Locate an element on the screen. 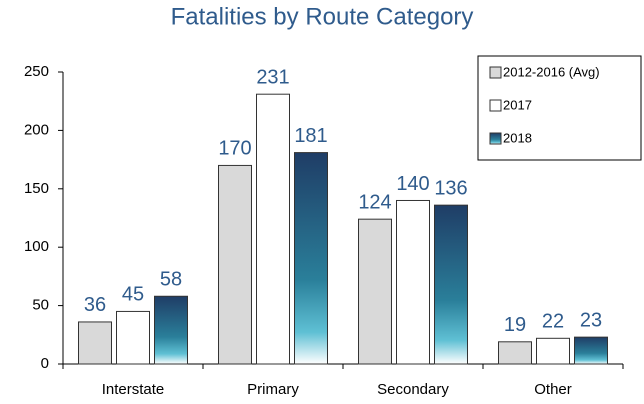 Image resolution: width=644 pixels, height=404 pixels. y-tick-label: 200 is located at coordinates (36, 129).